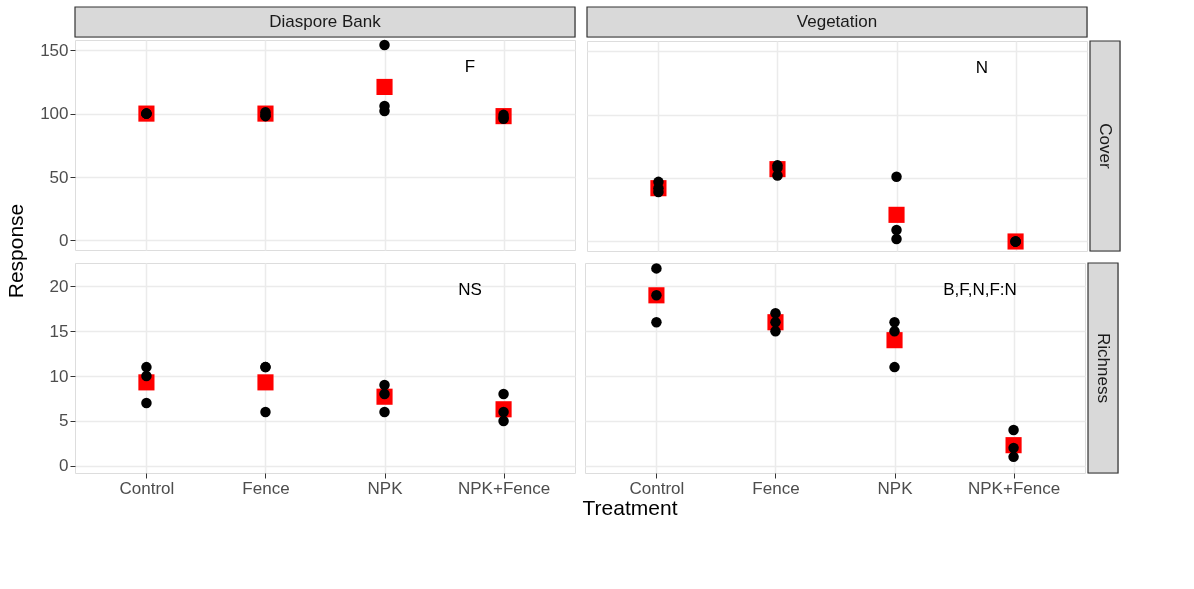 Image resolution: width=1194 pixels, height=589 pixels. I want to click on y-tick-label: 5, so click(64, 421).